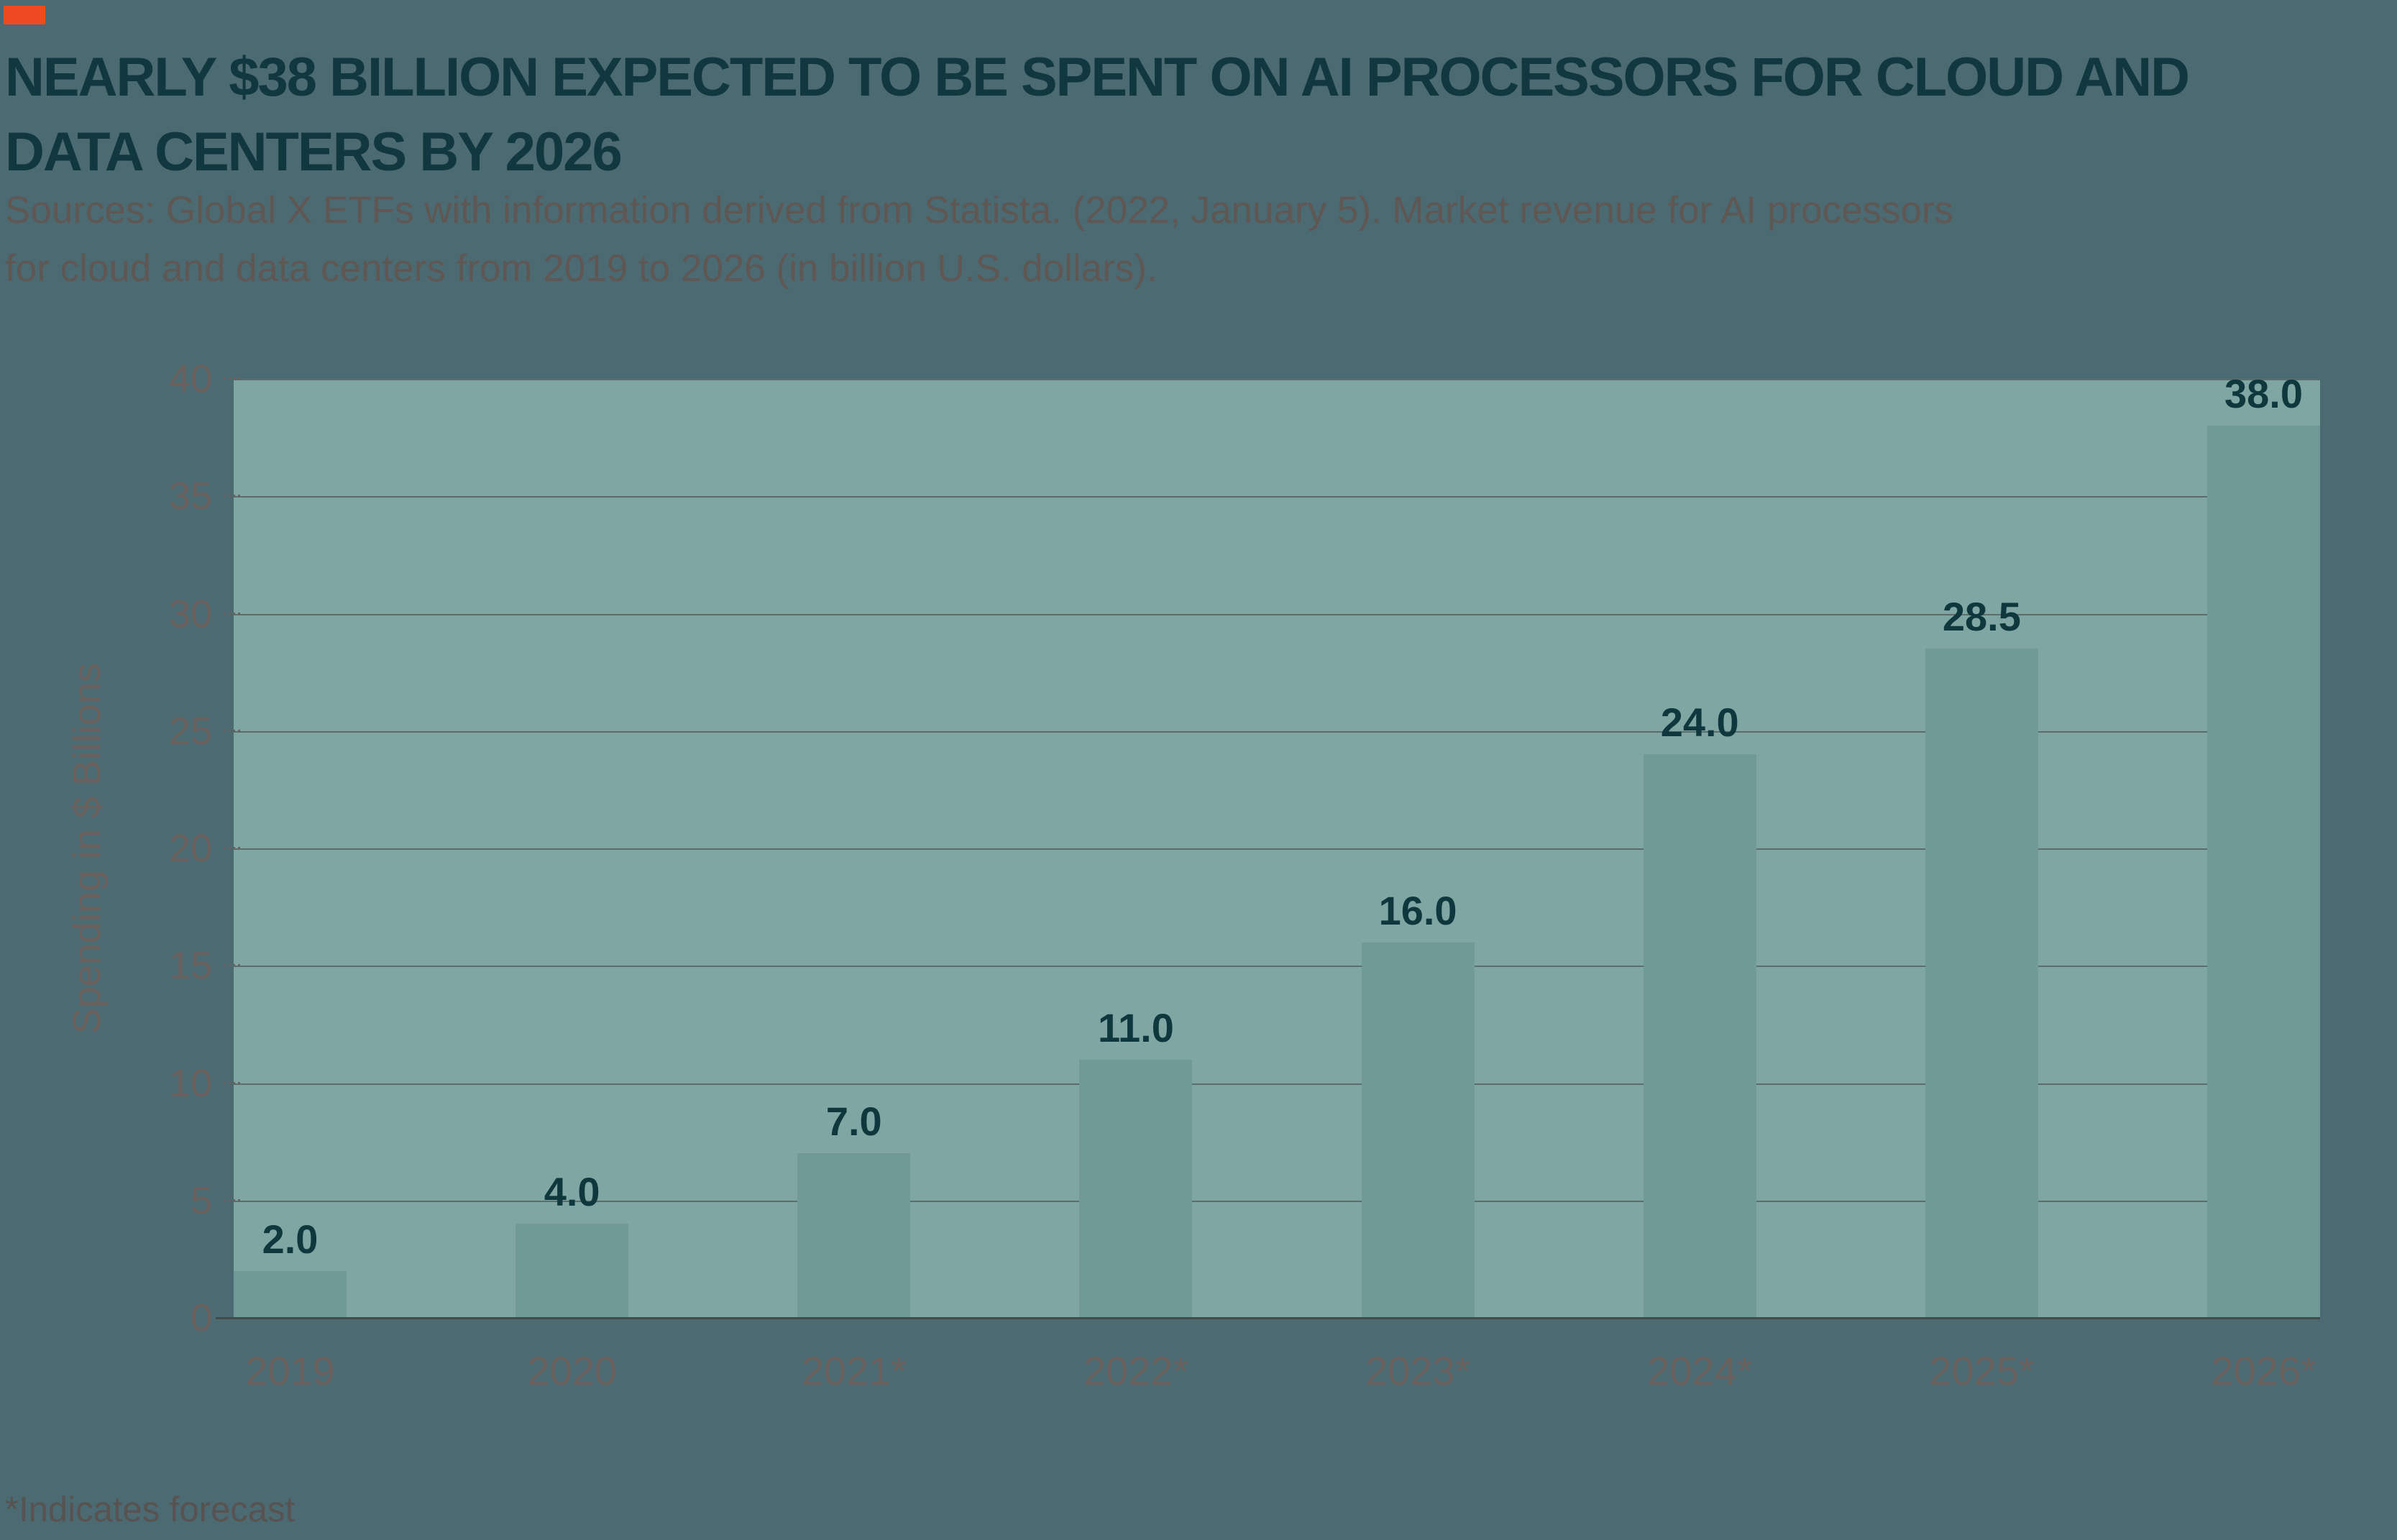 This screenshot has height=1540, width=2397. Describe the element at coordinates (2263, 394) in the screenshot. I see `bar-value-label: 38.0` at that location.